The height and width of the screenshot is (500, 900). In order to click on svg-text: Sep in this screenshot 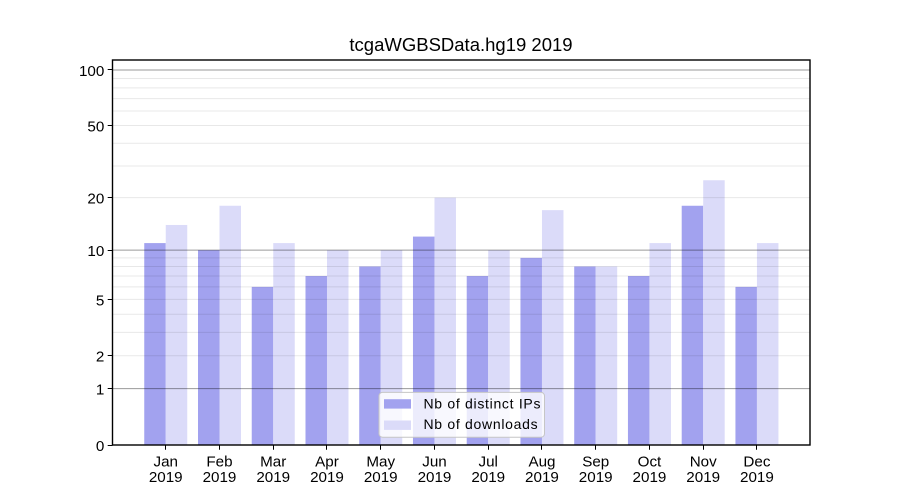, I will do `click(595, 462)`.